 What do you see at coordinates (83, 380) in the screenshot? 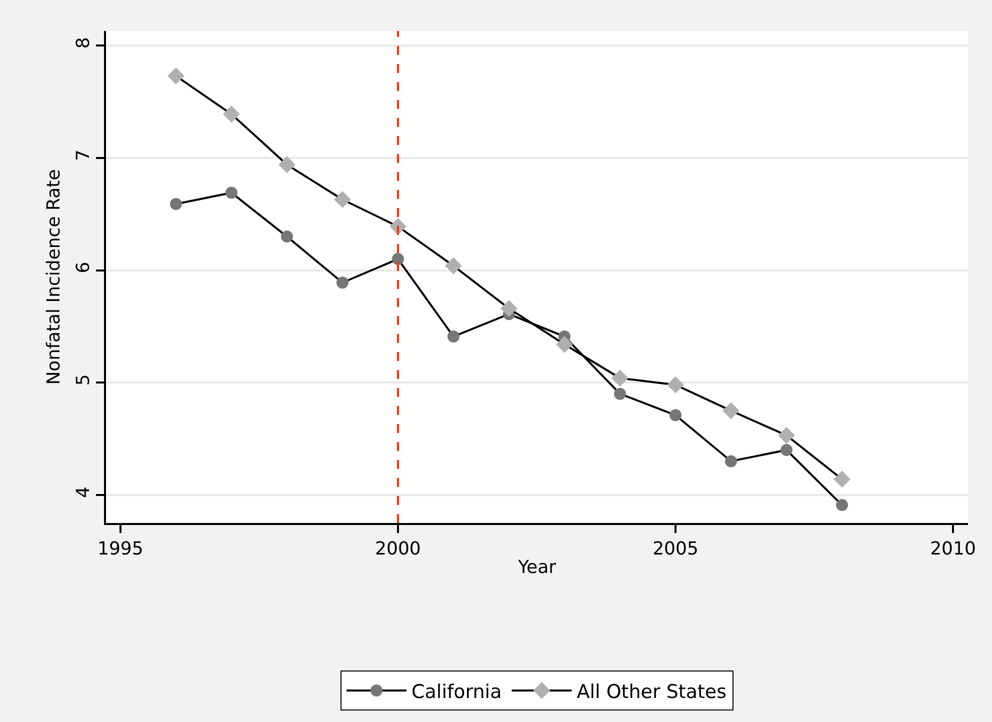
I see `y-tick-label: 5` at bounding box center [83, 380].